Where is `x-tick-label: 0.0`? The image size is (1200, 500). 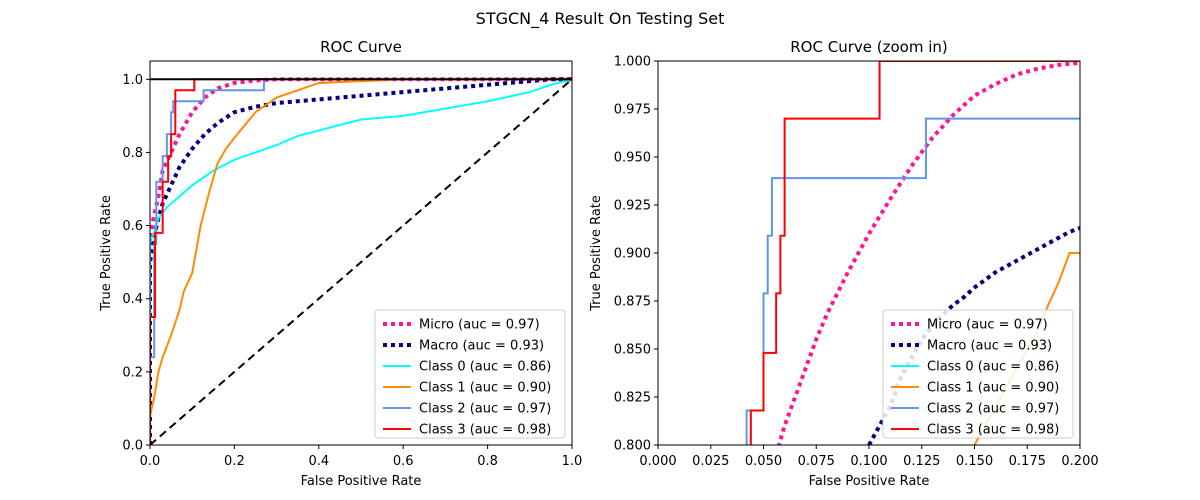 x-tick-label: 0.0 is located at coordinates (150, 461).